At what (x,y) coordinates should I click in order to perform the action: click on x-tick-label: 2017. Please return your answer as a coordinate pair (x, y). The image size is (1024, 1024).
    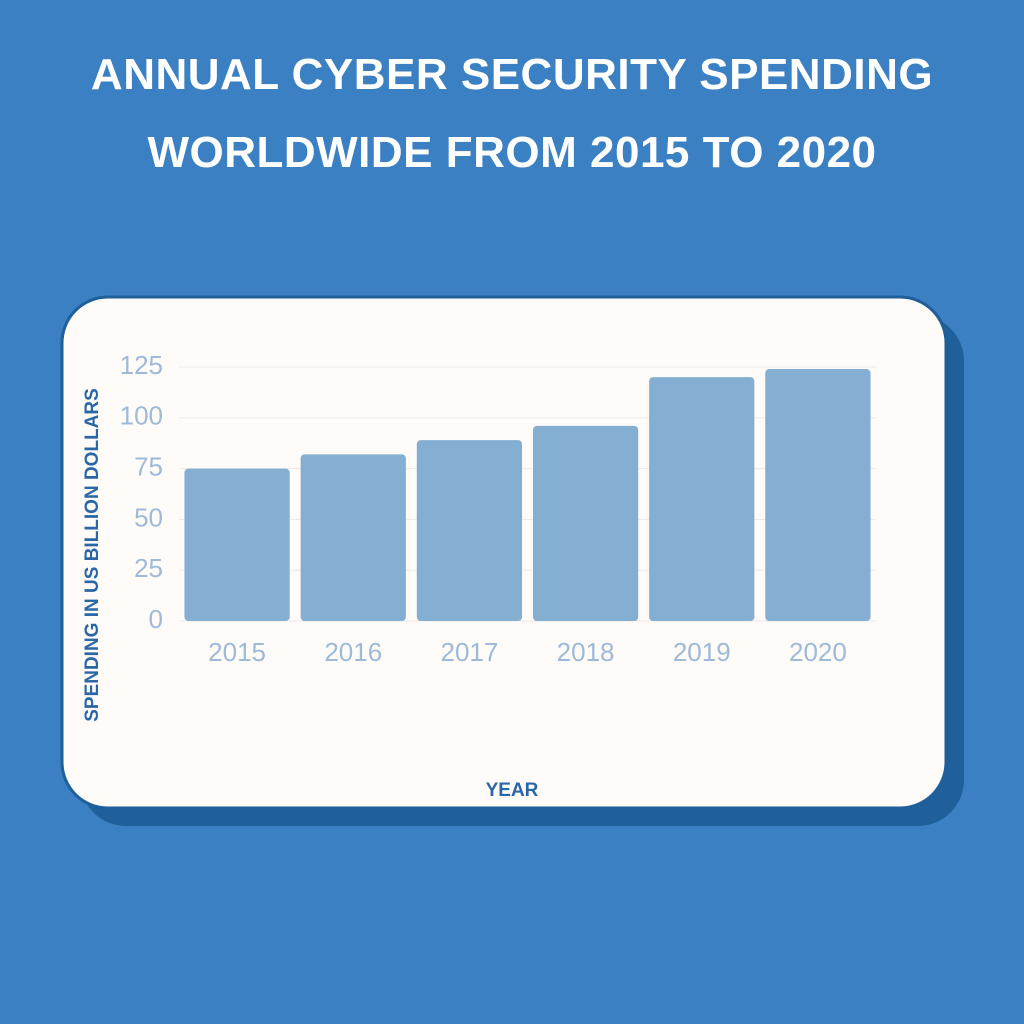
    Looking at the image, I should click on (469, 652).